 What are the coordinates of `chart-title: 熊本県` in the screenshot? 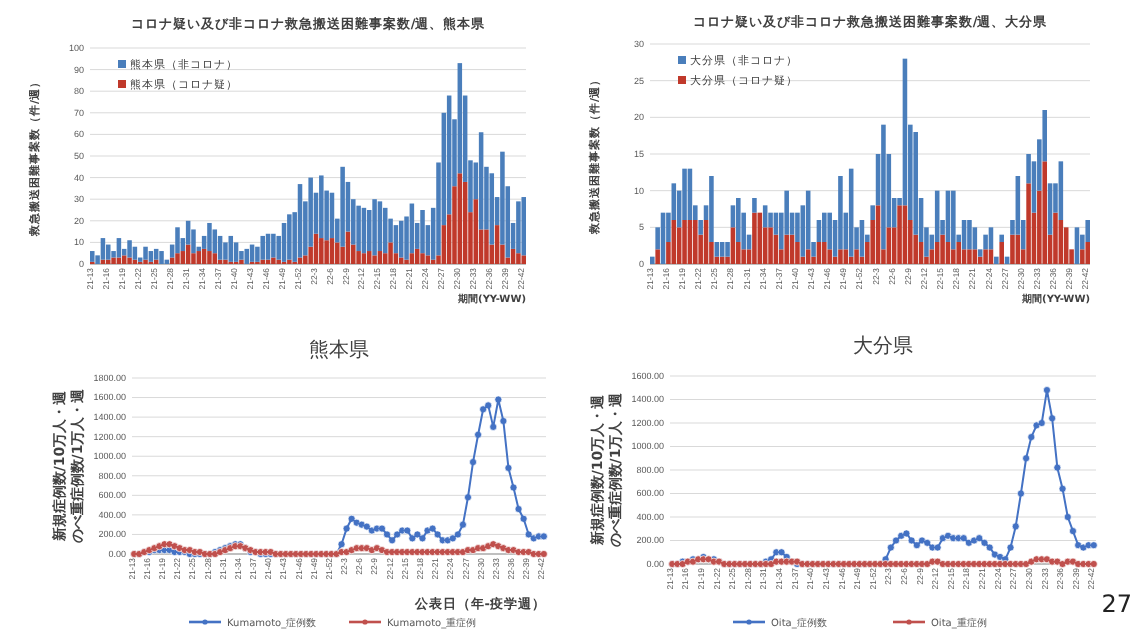 It's located at (339, 350).